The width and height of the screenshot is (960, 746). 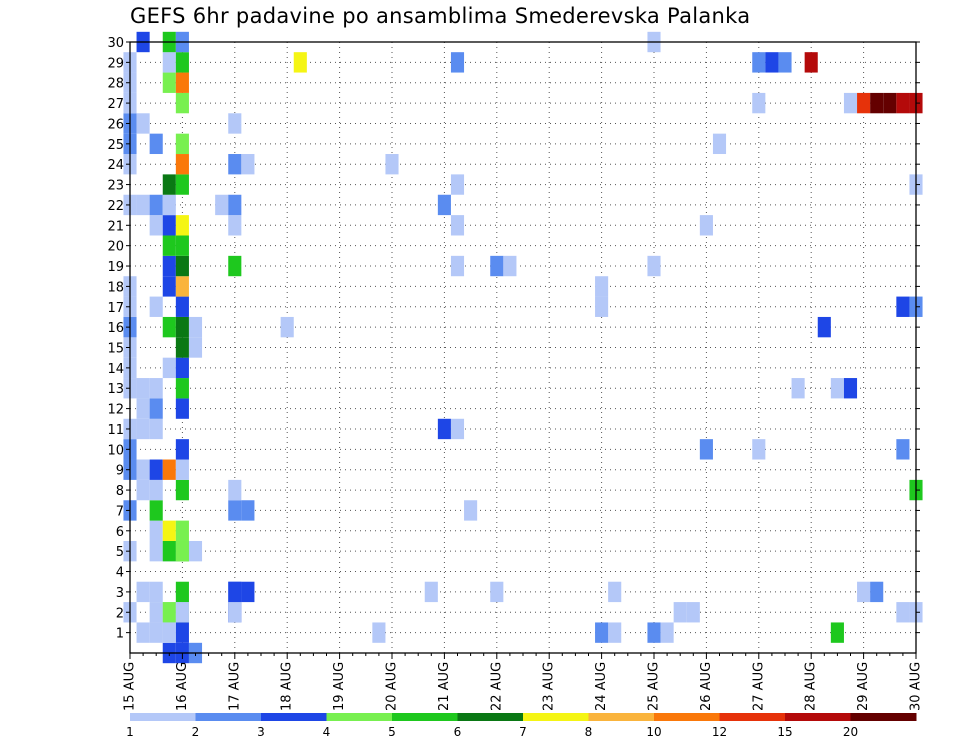 I want to click on y-tick-label: 1, so click(x=120, y=634).